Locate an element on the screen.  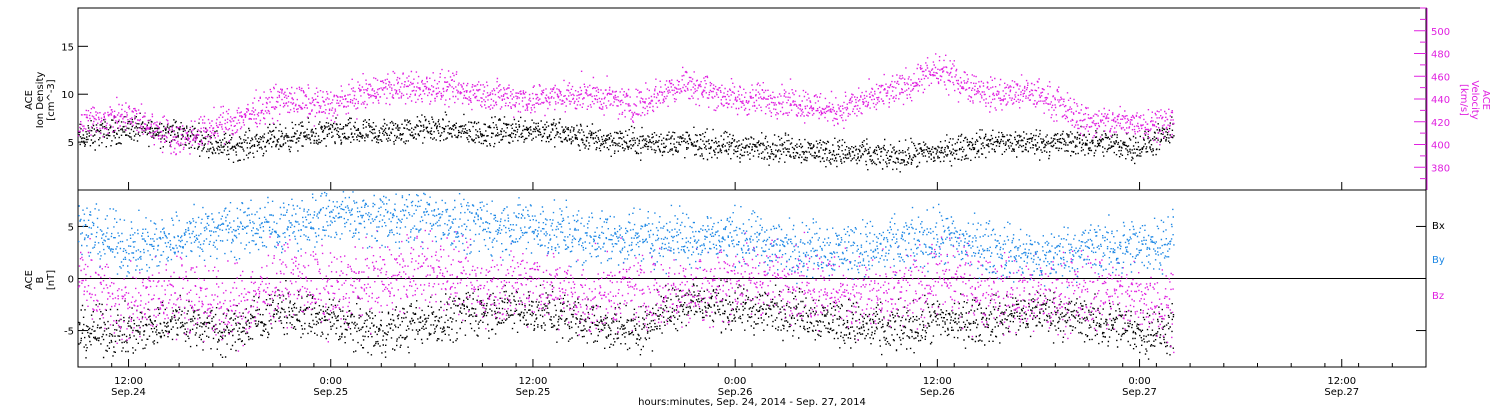
density-tick-label: 5 is located at coordinates (71, 143).